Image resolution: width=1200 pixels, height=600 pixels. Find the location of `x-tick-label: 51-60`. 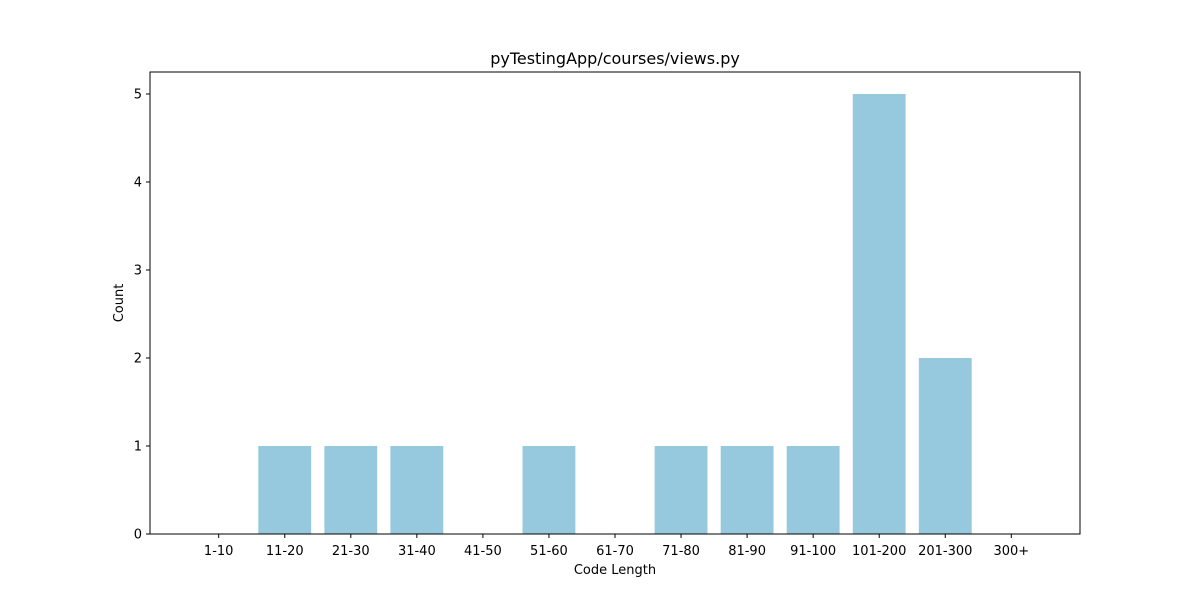

x-tick-label: 51-60 is located at coordinates (549, 551).